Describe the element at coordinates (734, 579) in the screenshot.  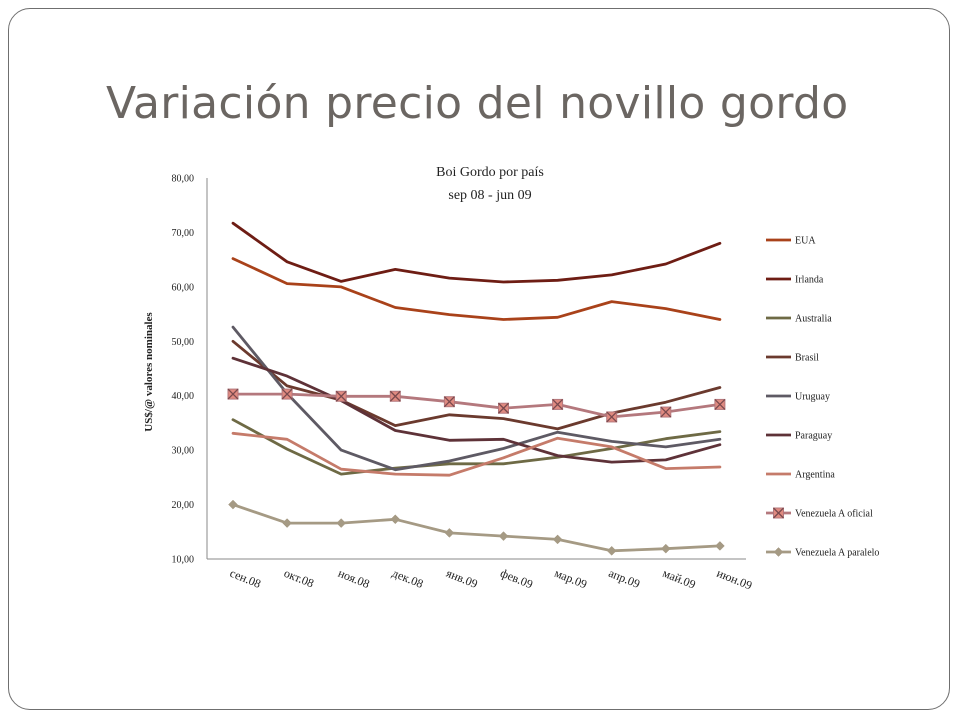
I see `x-tick-label: июн.09` at that location.